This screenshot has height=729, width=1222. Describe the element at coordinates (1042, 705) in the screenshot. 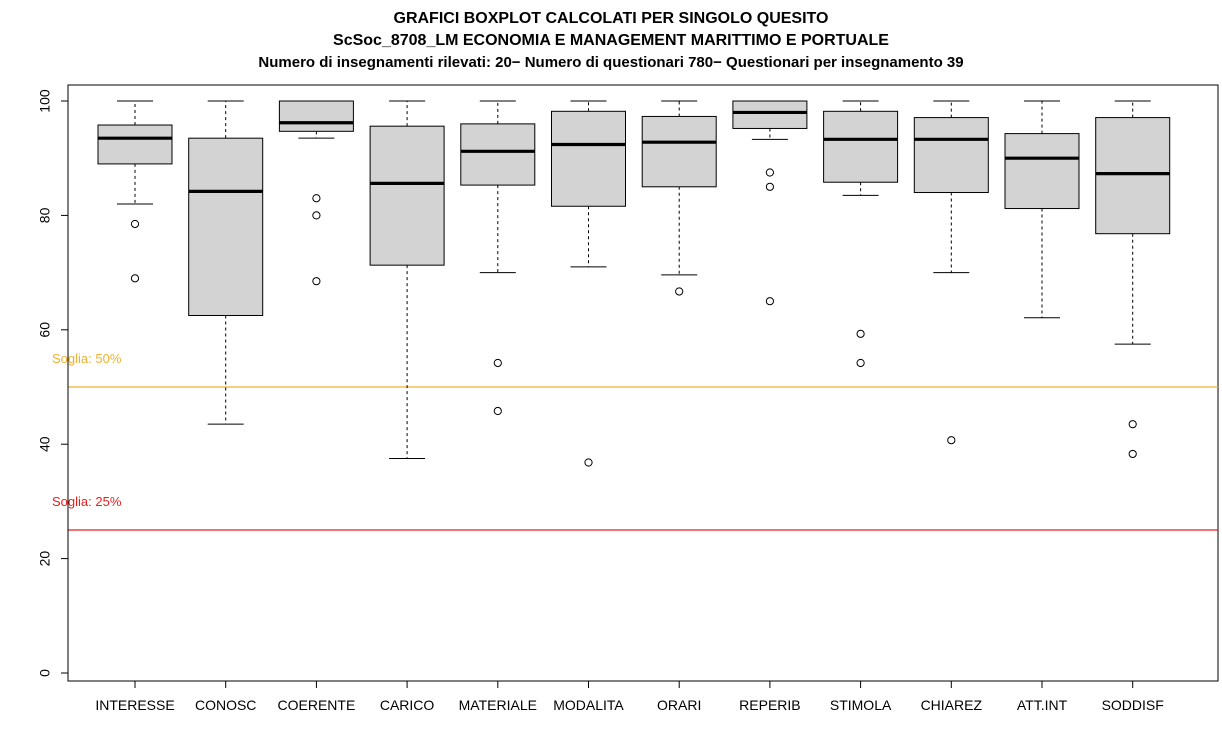

I see `x-tick-label: ATT.INT` at that location.